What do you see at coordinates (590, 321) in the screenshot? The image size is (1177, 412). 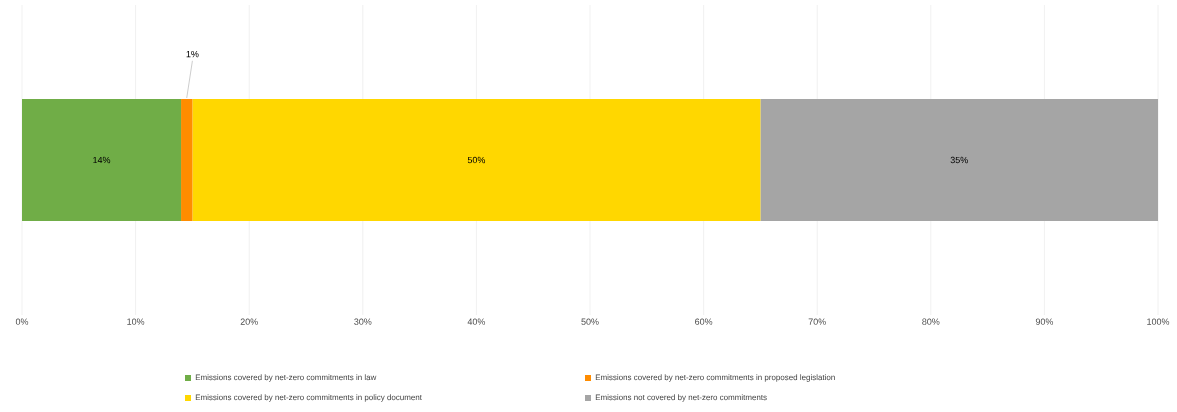 I see `x-tick-label: 50%` at bounding box center [590, 321].